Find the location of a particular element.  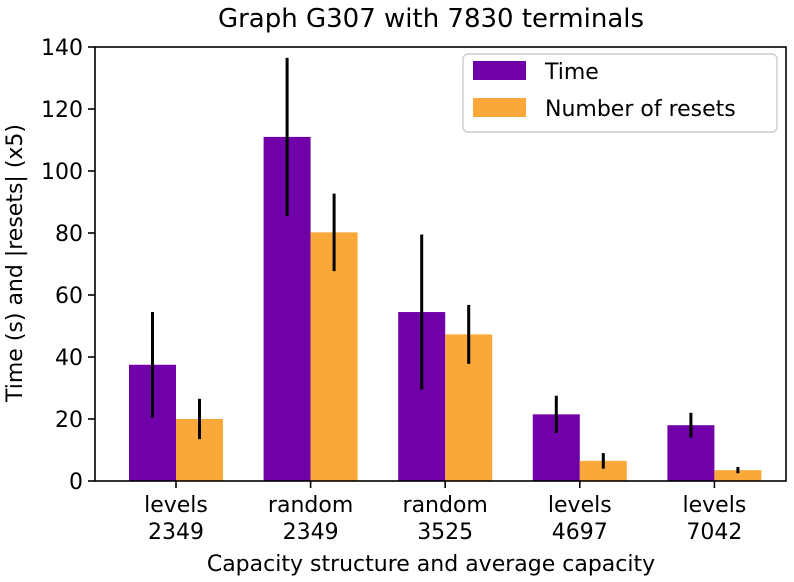

legend-swatch-number-of-resets is located at coordinates (499, 107).